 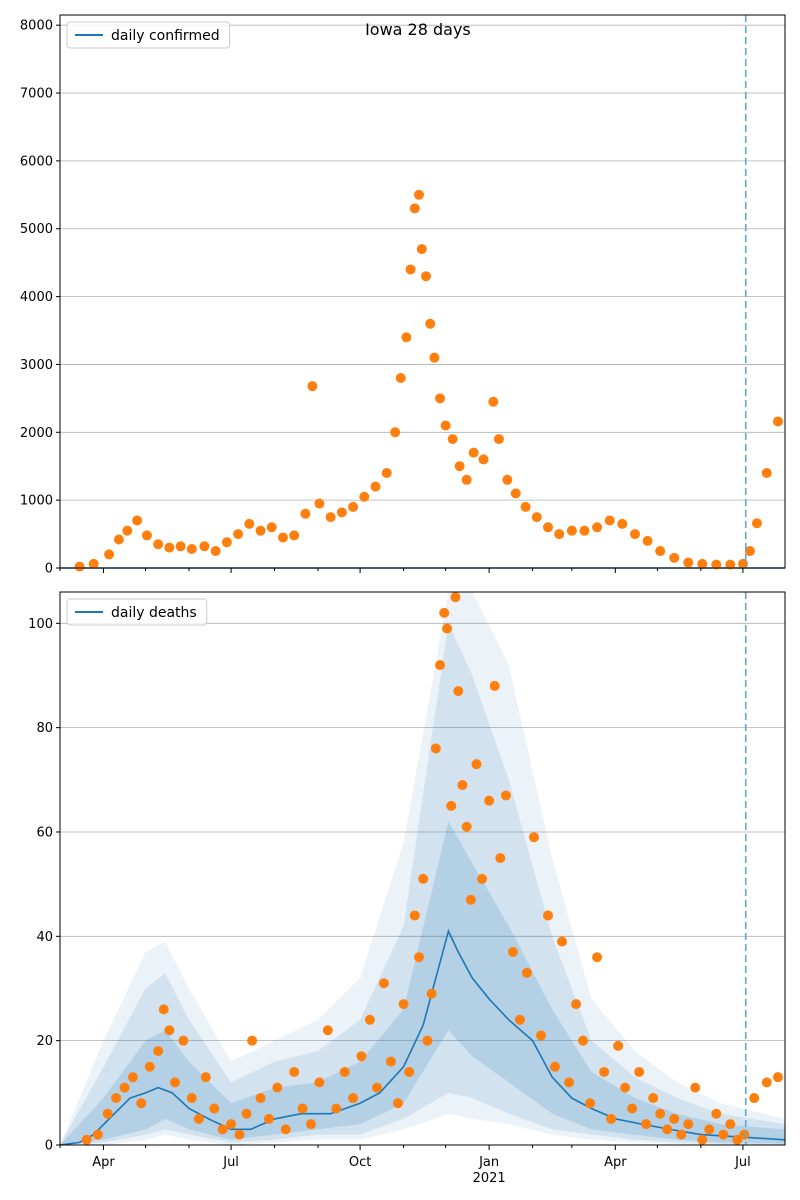 What do you see at coordinates (36, 26) in the screenshot?
I see `y-tick-label: 8000` at bounding box center [36, 26].